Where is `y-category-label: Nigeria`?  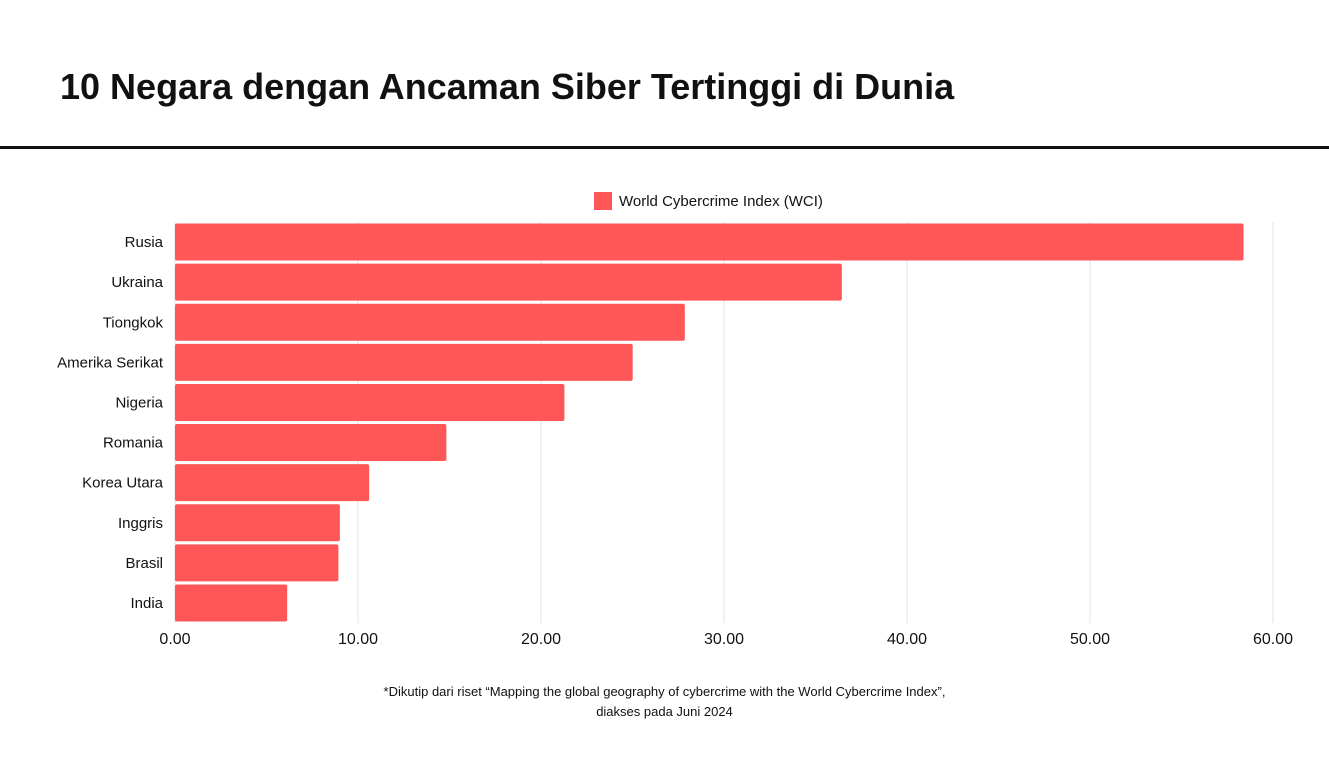 y-category-label: Nigeria is located at coordinates (139, 402).